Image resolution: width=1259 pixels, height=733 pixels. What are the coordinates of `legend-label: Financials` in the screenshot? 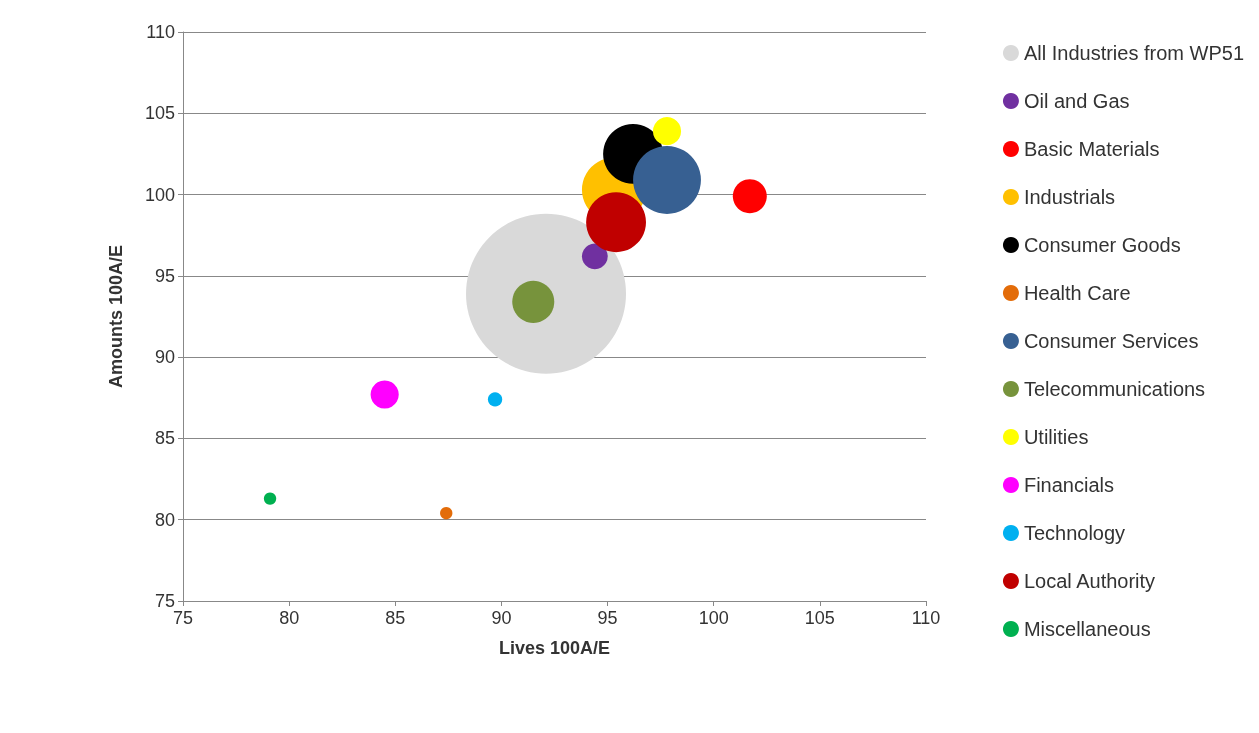 It's located at (1068, 485).